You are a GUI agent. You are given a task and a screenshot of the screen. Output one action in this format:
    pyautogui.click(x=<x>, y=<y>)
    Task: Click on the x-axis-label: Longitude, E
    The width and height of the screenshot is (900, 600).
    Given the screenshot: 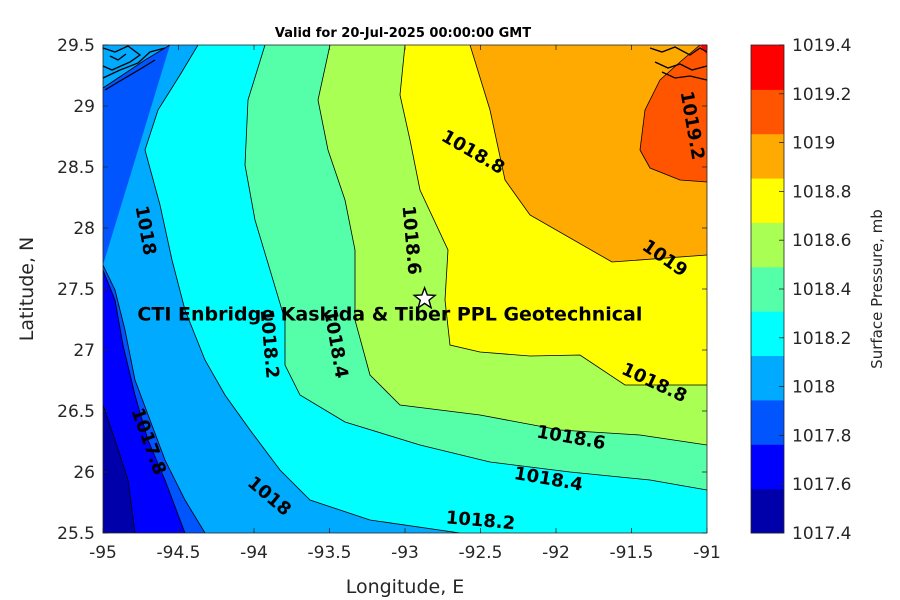 What is the action you would take?
    pyautogui.click(x=405, y=587)
    